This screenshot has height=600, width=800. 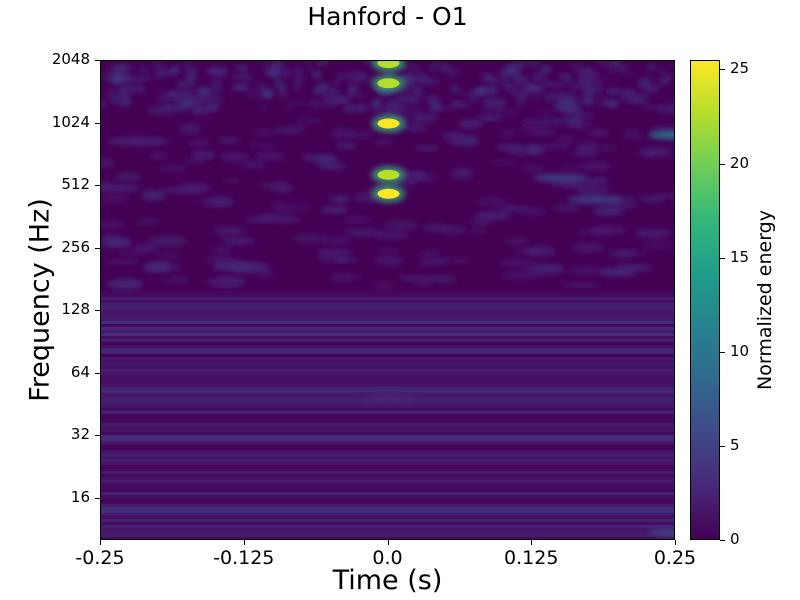 What do you see at coordinates (735, 539) in the screenshot?
I see `colorbar-tick-label: 0` at bounding box center [735, 539].